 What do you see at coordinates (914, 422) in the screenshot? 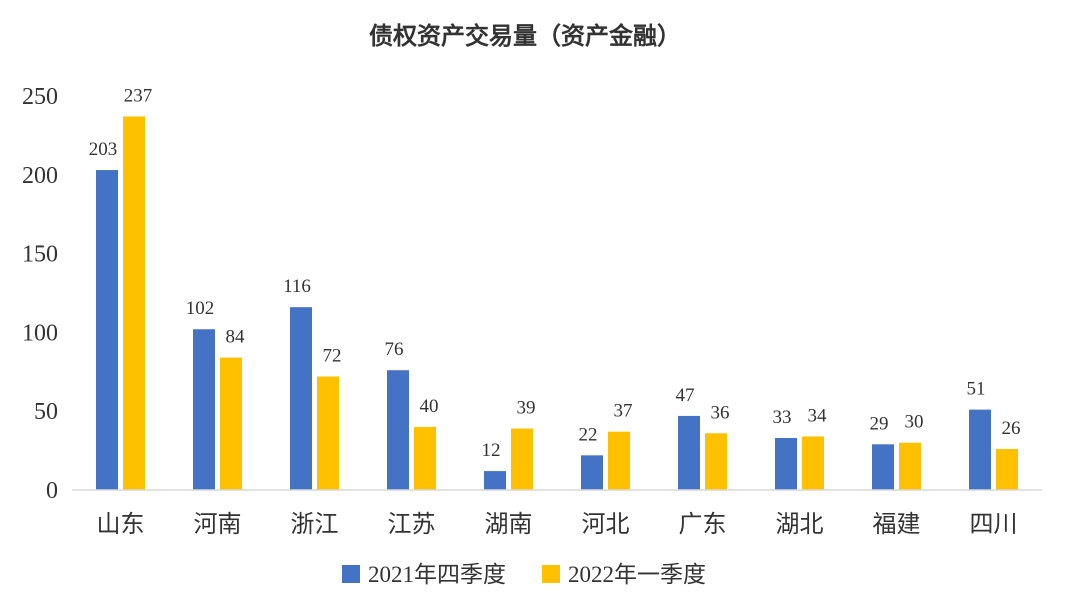
I see `data-label: 30` at bounding box center [914, 422].